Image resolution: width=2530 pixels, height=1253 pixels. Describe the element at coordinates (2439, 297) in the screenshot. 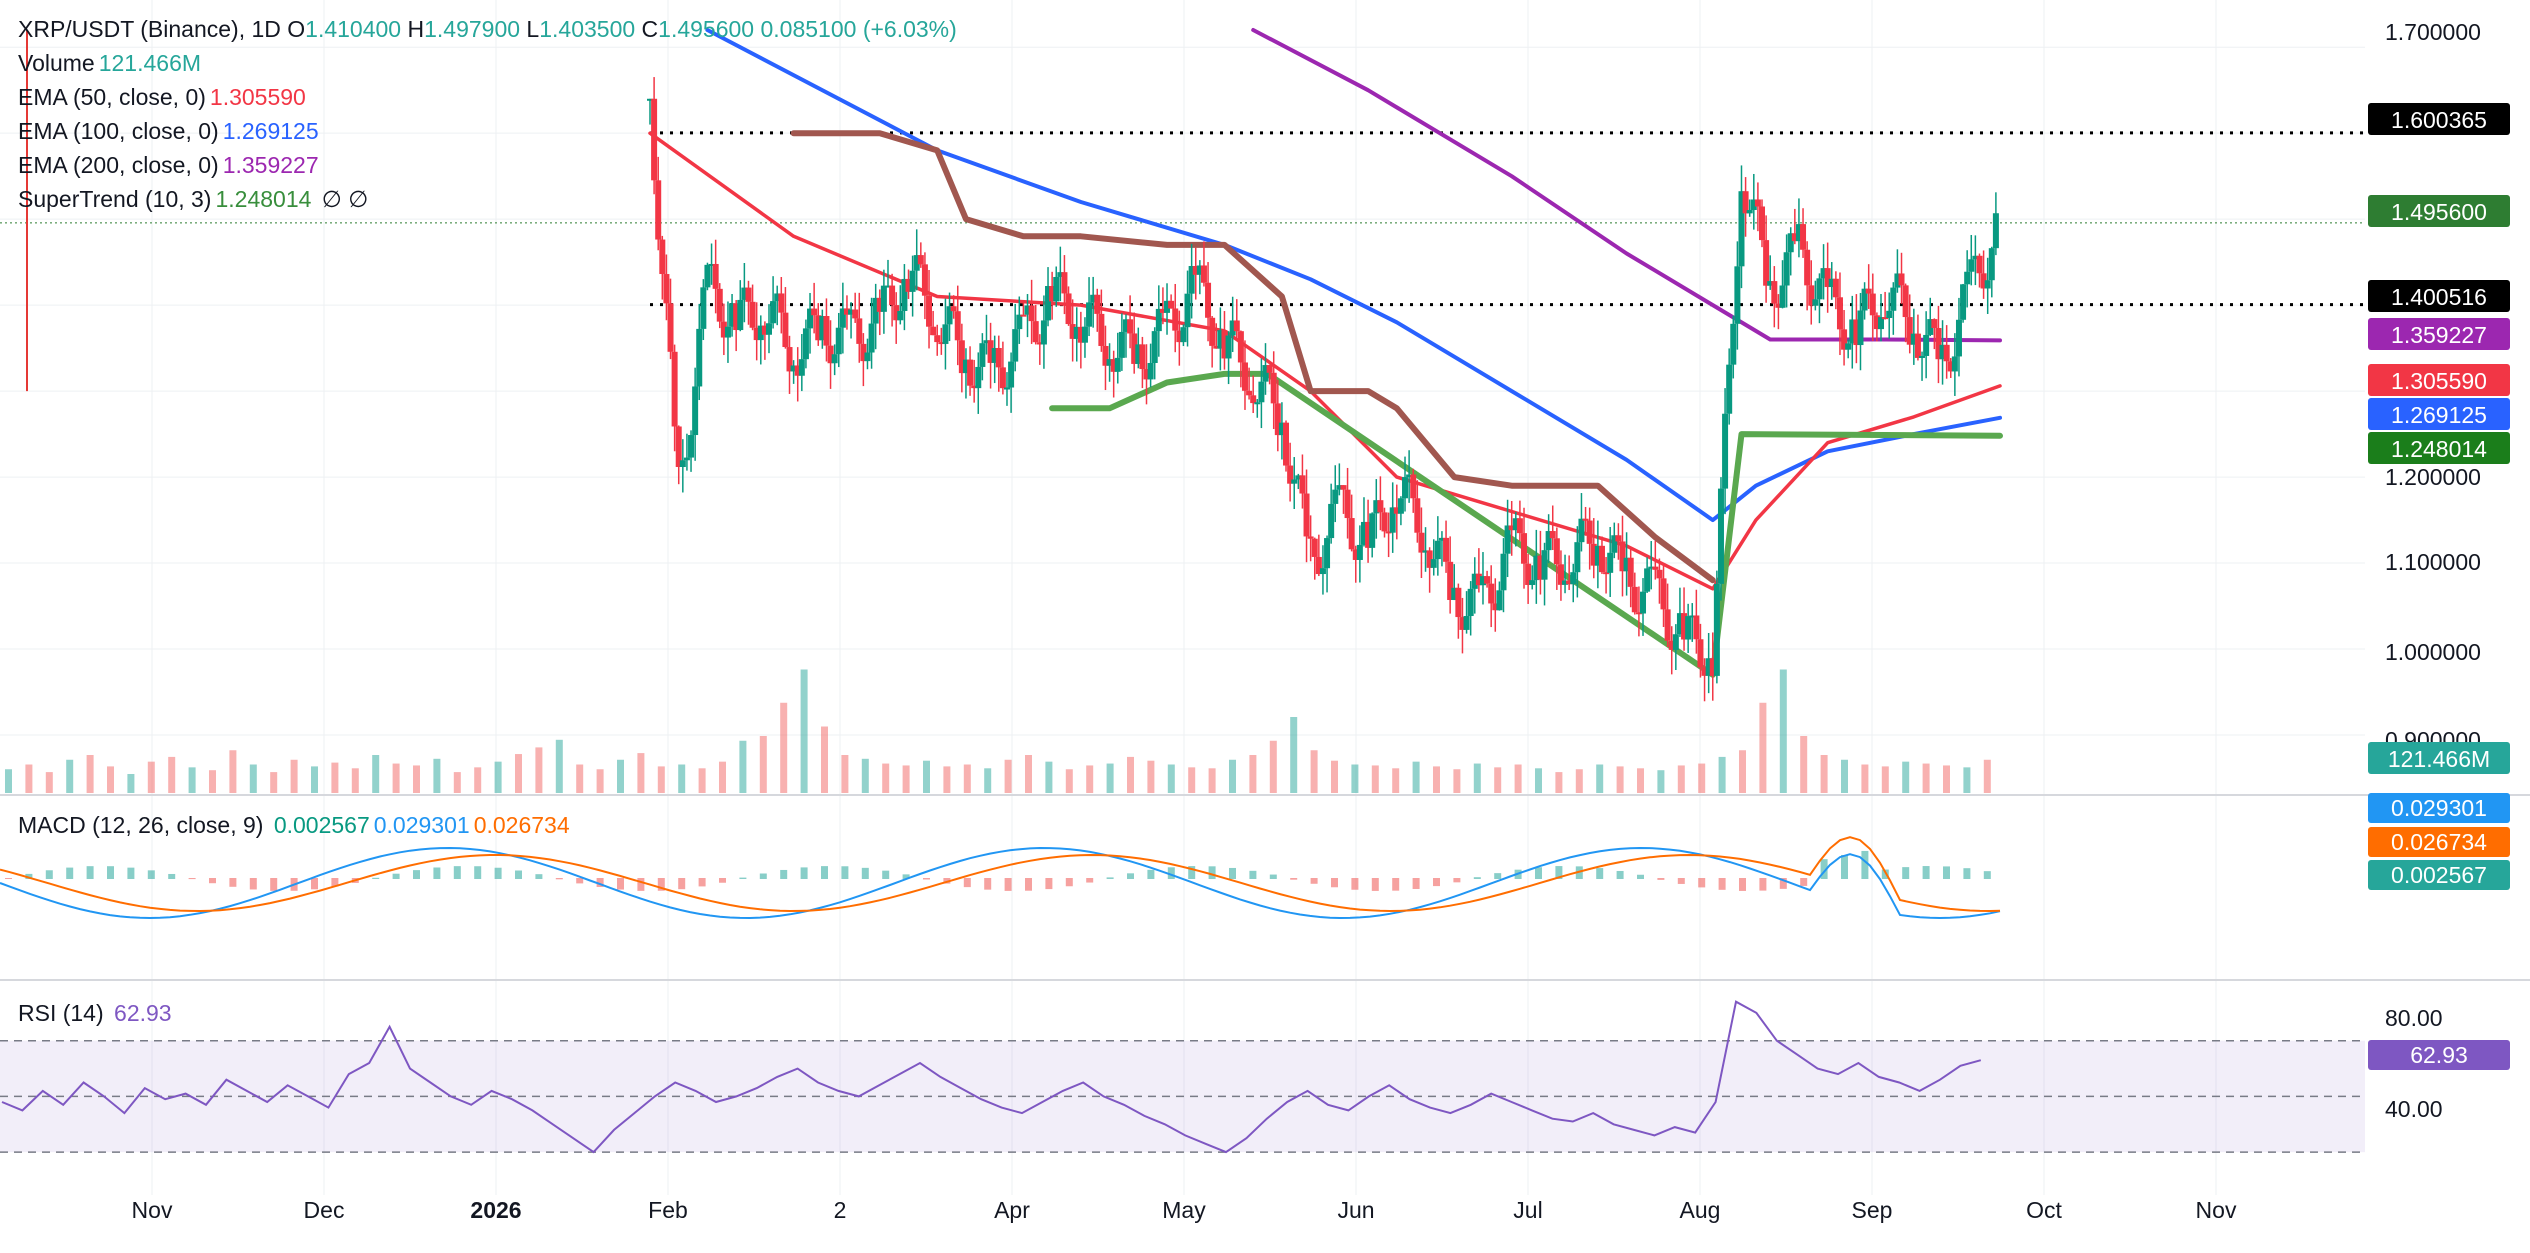

I see `price-tag-label: 1.400516` at that location.